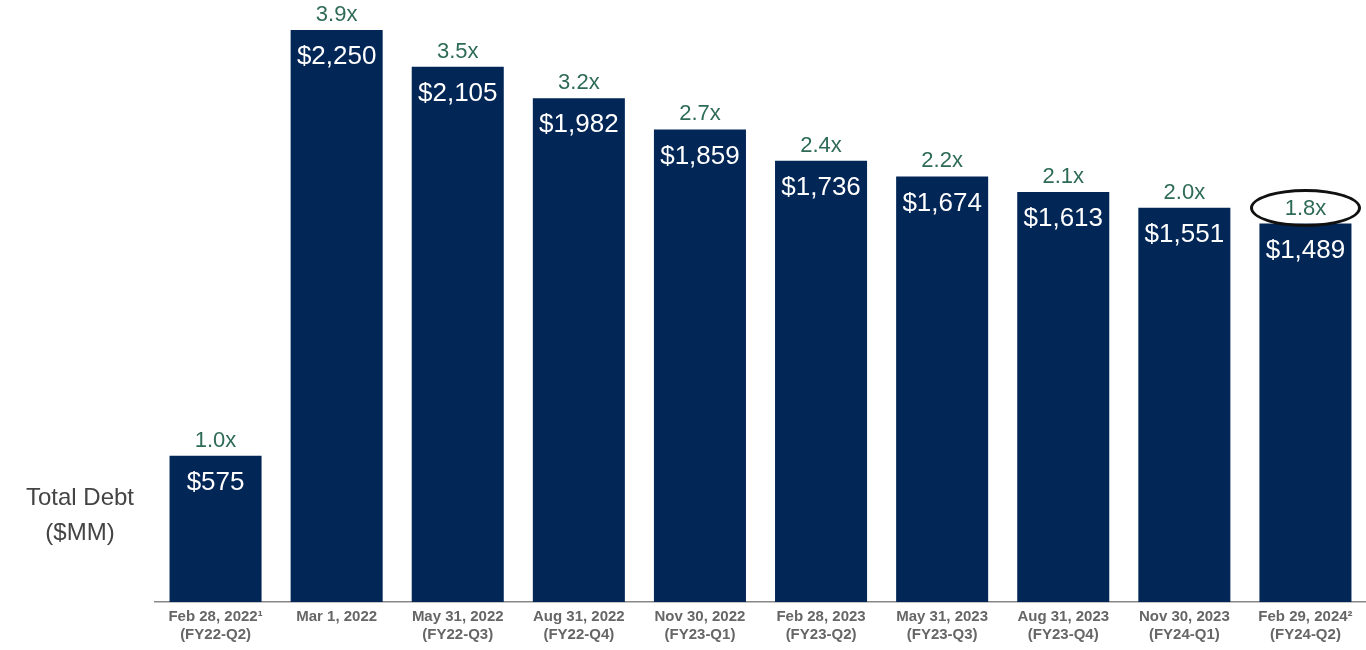 The height and width of the screenshot is (650, 1366). I want to click on x-tick-label: Nov 30, 2023 (FY24-Q1), so click(1184, 625).